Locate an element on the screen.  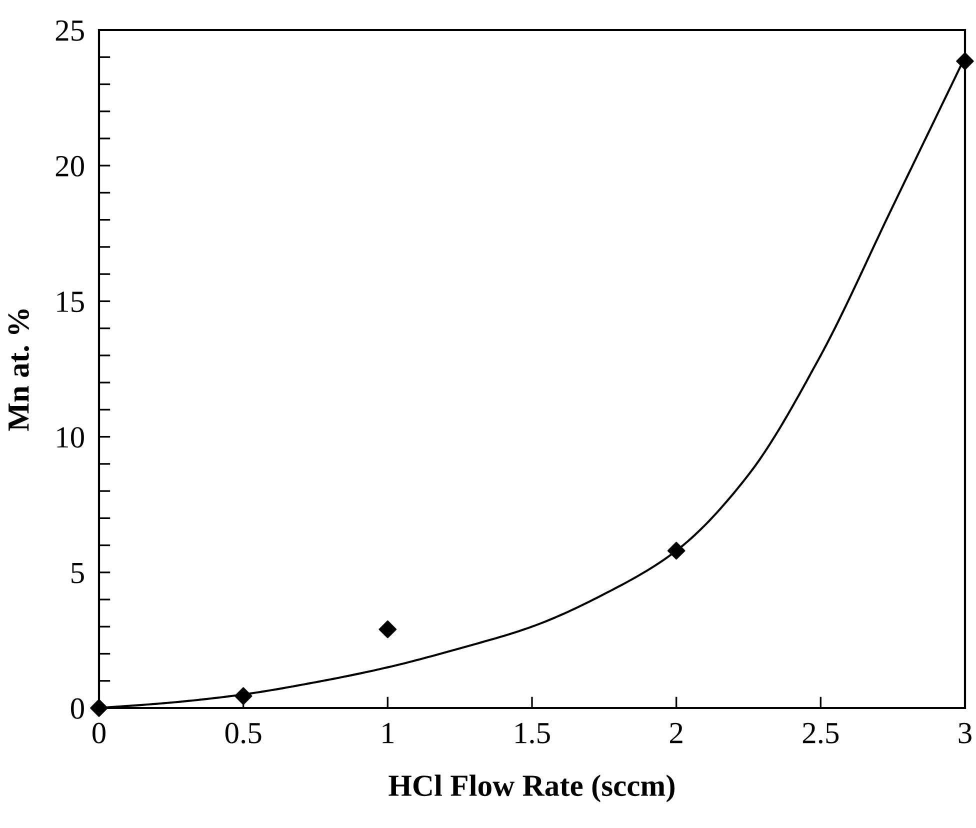
y-tick-label: 15 is located at coordinates (70, 302).